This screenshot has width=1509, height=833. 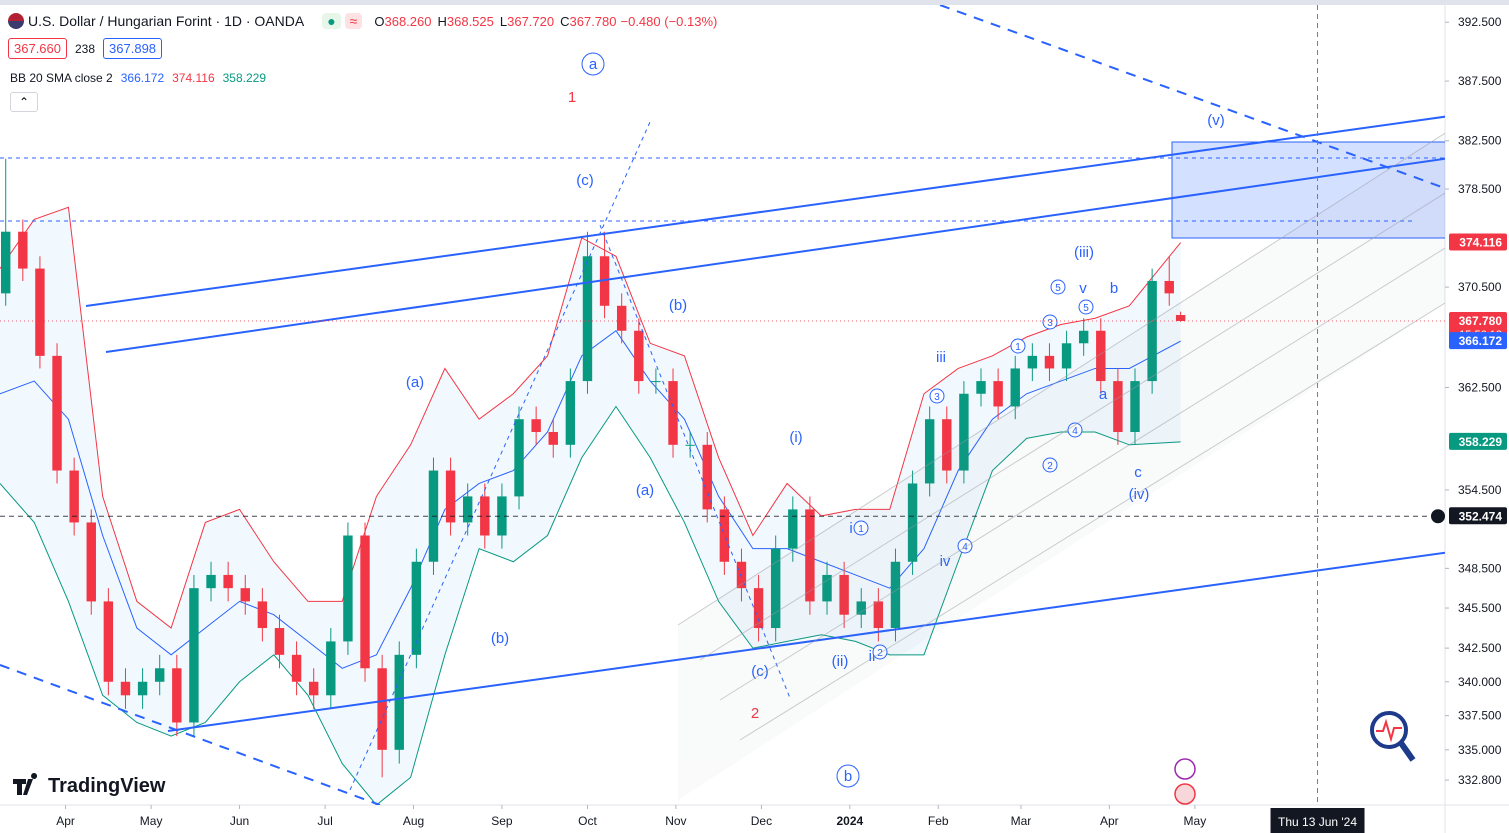 I want to click on sell-button: 367.660, so click(x=37, y=48).